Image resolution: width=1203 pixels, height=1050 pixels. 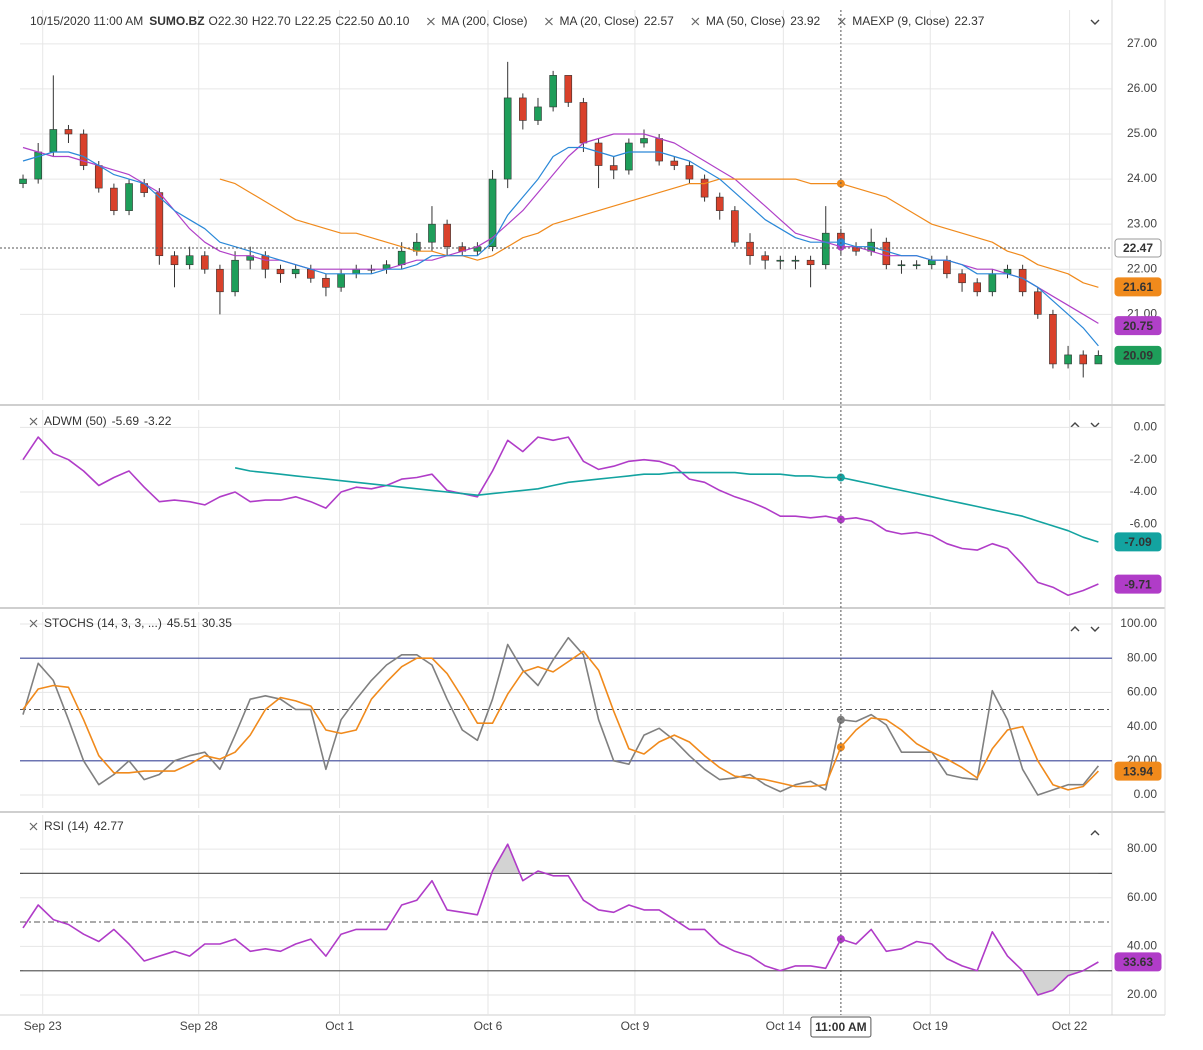 I want to click on x-tick-label: Oct 9, so click(x=635, y=1026).